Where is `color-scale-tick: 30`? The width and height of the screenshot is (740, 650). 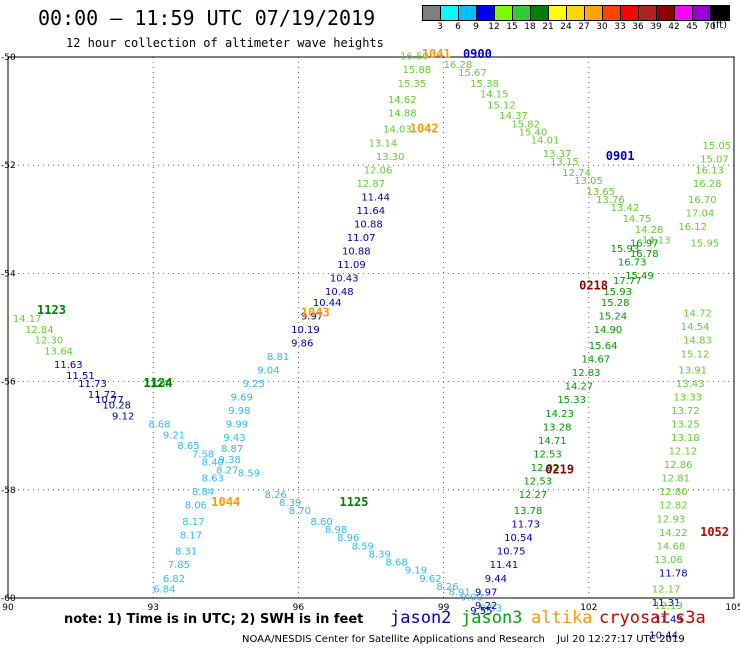 color-scale-tick: 30 is located at coordinates (602, 27).